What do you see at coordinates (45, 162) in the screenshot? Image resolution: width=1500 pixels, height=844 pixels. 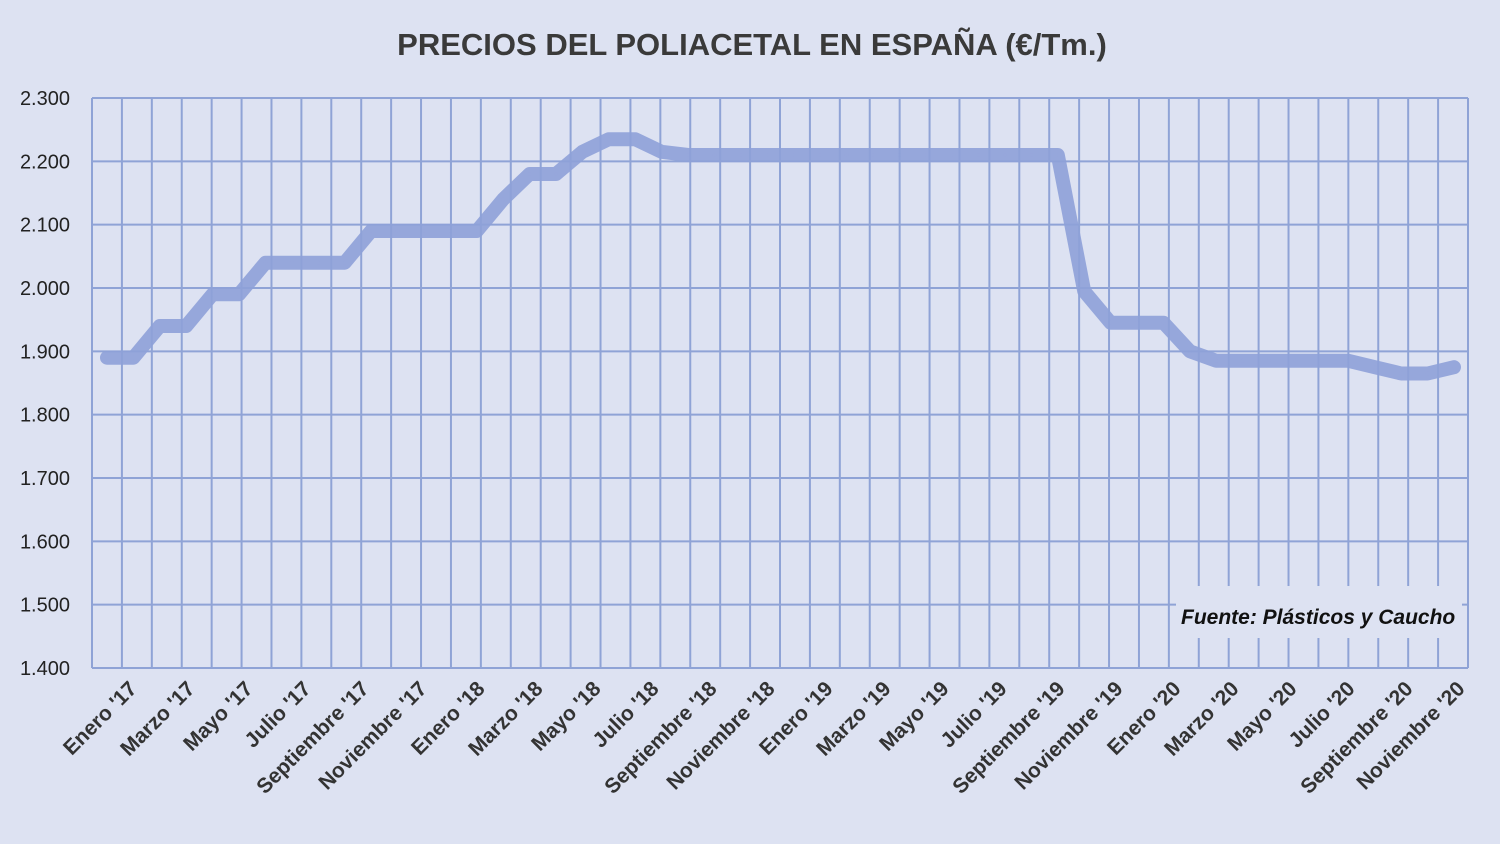 I see `y-tick-label: 2.200` at bounding box center [45, 162].